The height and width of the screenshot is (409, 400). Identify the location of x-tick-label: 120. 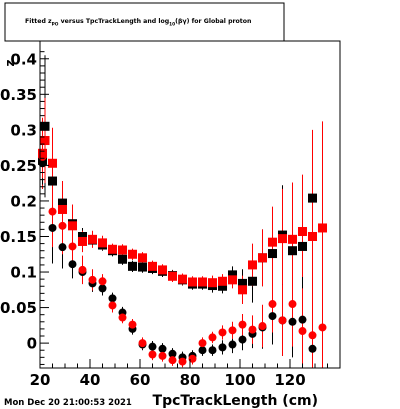
(289, 380).